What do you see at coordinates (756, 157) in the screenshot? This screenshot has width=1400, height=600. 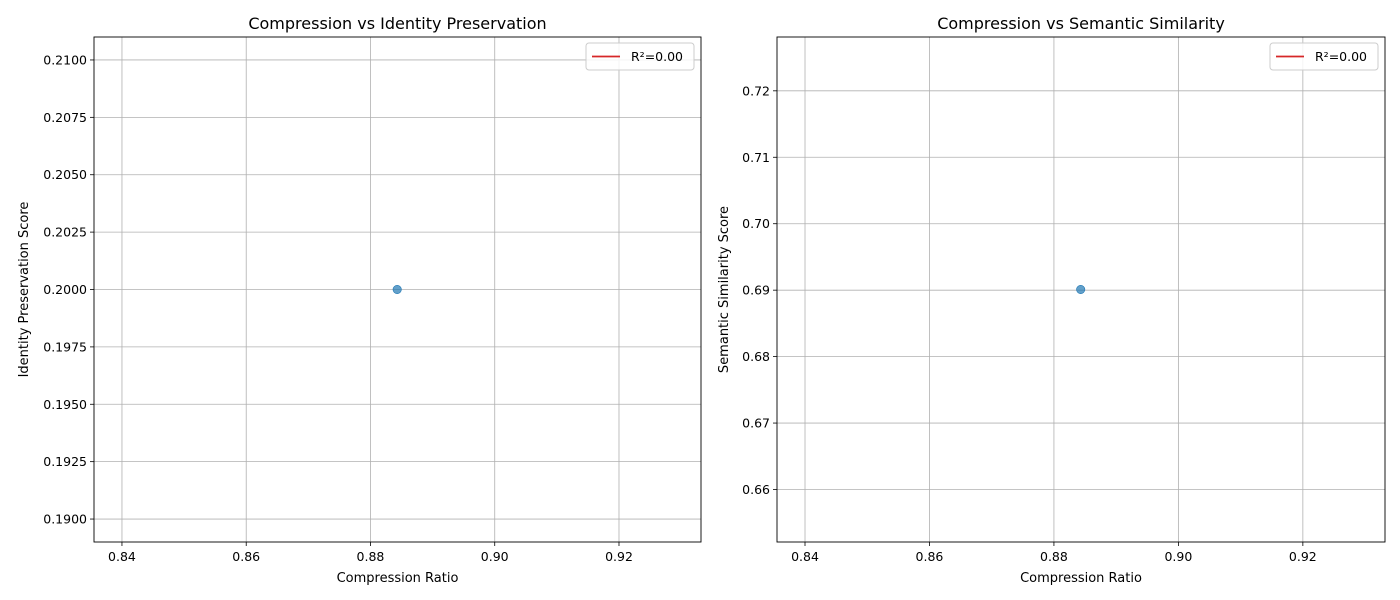 I see `y-tick-label: 0.71` at bounding box center [756, 157].